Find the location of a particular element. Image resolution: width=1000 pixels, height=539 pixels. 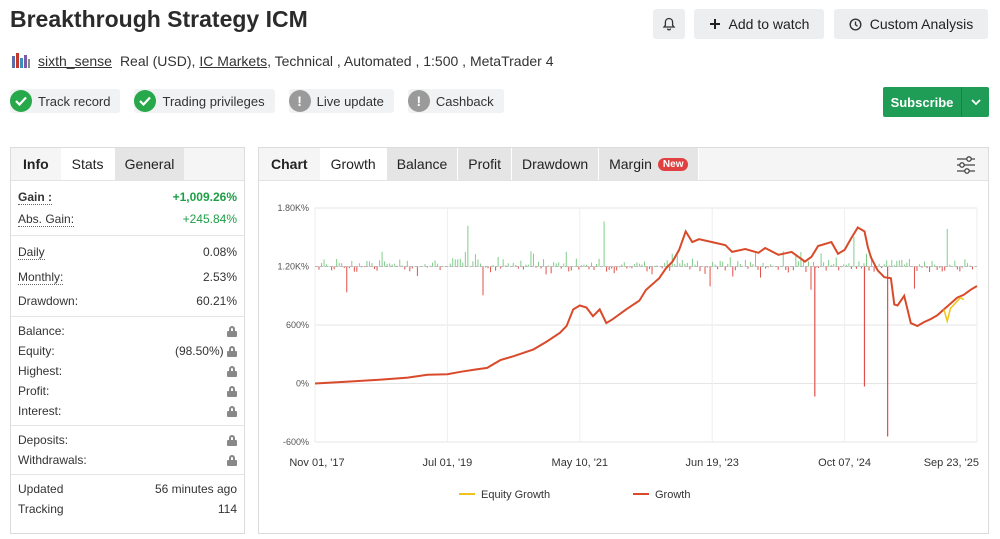

stat-monthly: Monthly: 2.53% is located at coordinates (127, 277).